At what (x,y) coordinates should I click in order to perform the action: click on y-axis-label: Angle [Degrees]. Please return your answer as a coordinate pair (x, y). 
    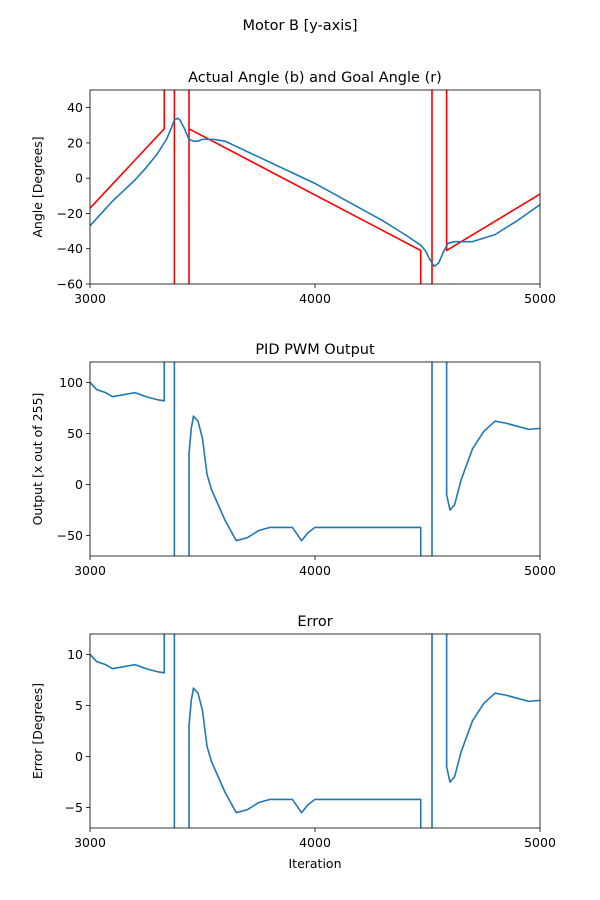
    Looking at the image, I should click on (37, 186).